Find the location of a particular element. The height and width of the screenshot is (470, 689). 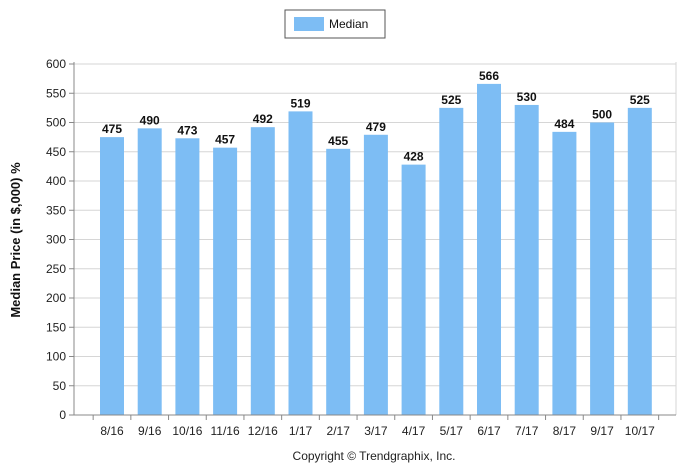

y-tick-label: 550 is located at coordinates (56, 93).